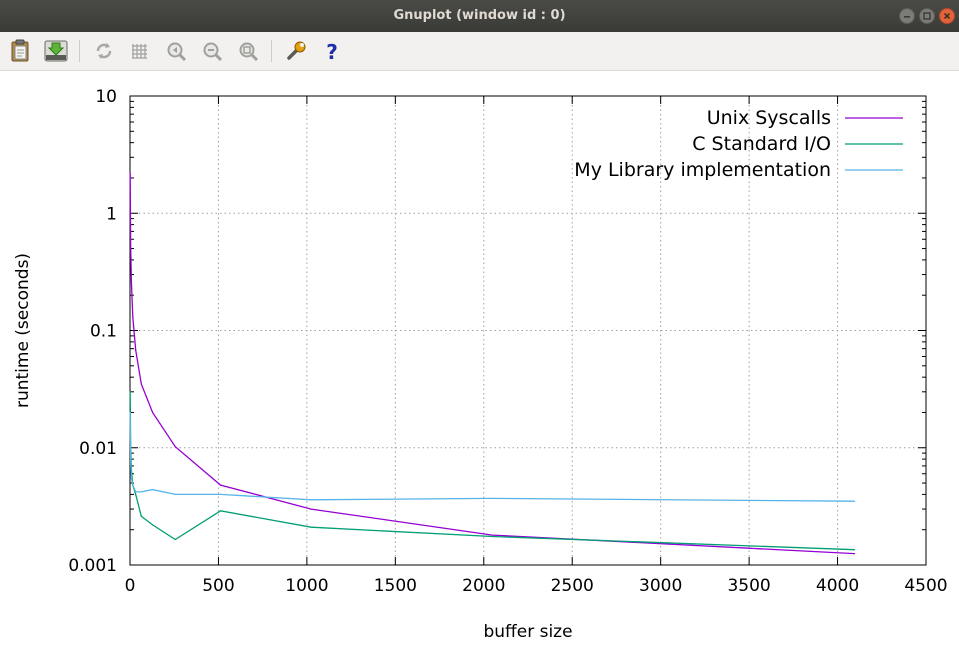 This screenshot has height=650, width=959. I want to click on autoscale-button, so click(248, 51).